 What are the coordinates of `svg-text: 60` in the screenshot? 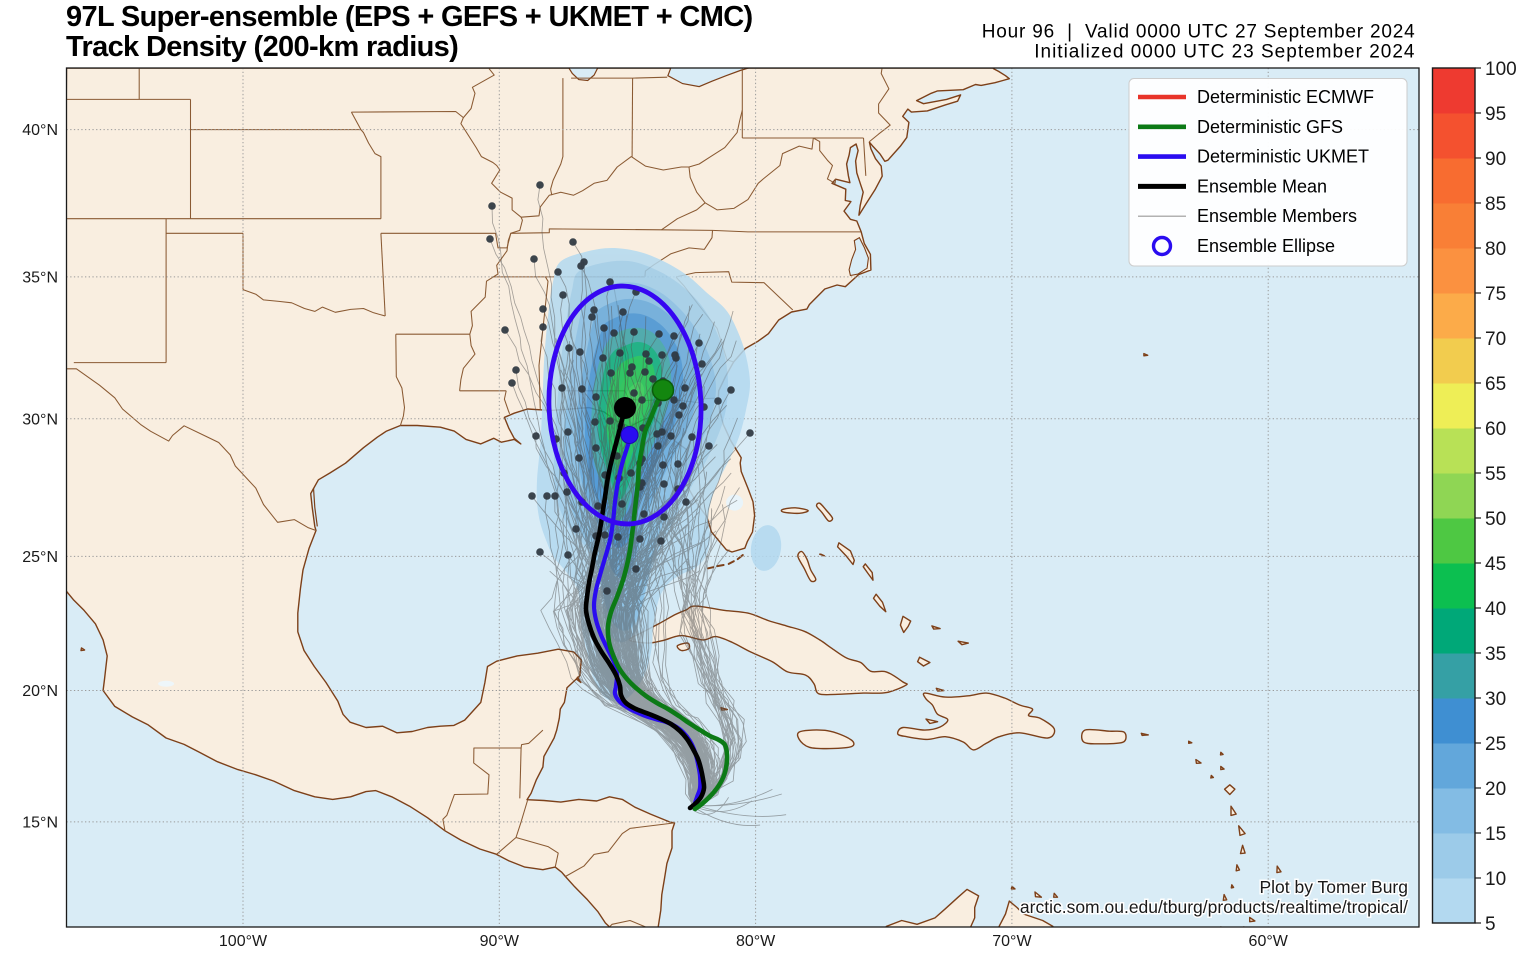 It's located at (1495, 429).